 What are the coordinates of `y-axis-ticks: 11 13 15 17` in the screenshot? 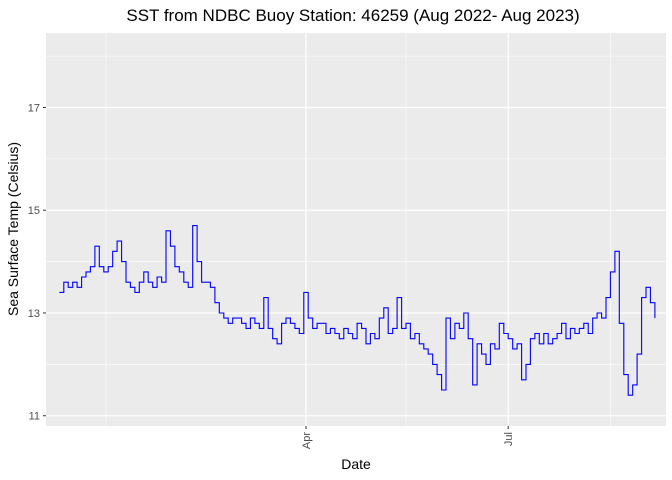 It's located at (37, 262).